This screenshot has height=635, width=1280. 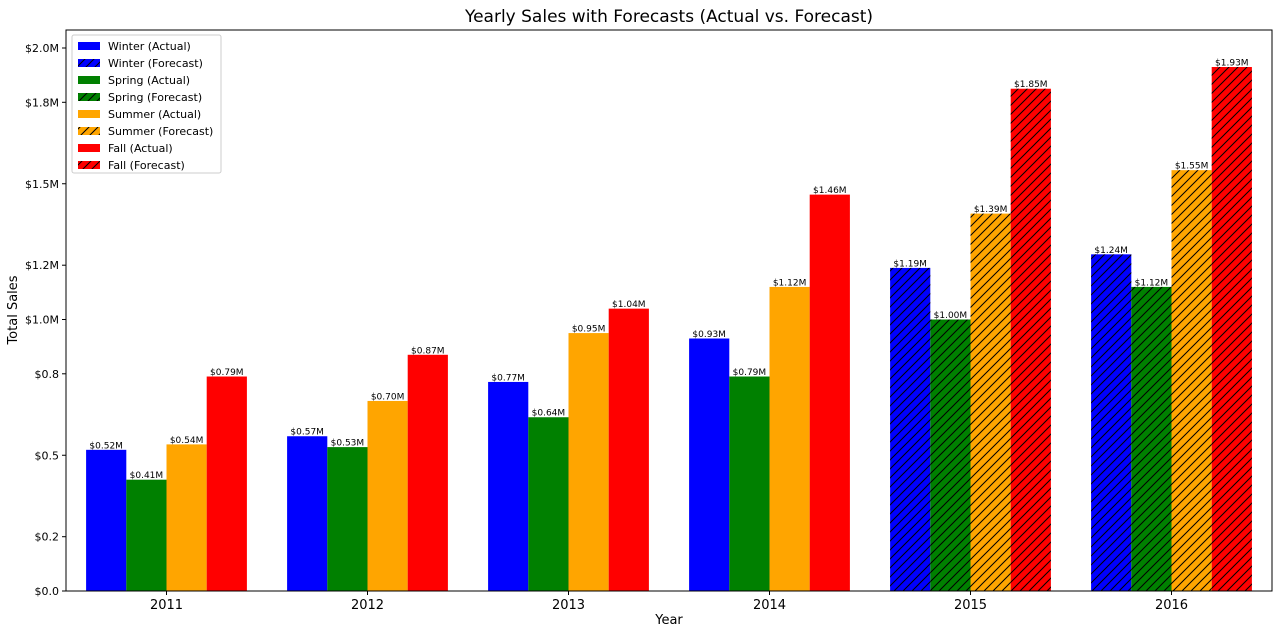 What do you see at coordinates (951, 316) in the screenshot?
I see `data-label: $1.00M` at bounding box center [951, 316].